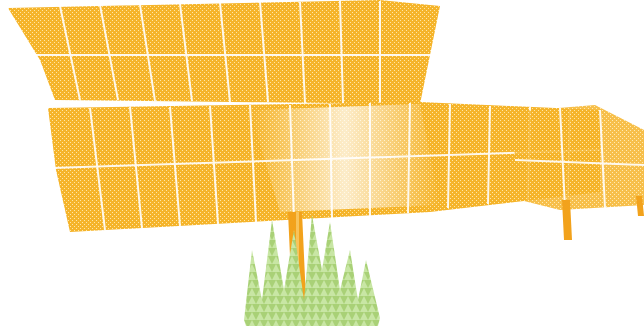 This screenshot has height=329, width=644. Describe the element at coordinates (577, 157) in the screenshot. I see `solar-panel-right` at that location.